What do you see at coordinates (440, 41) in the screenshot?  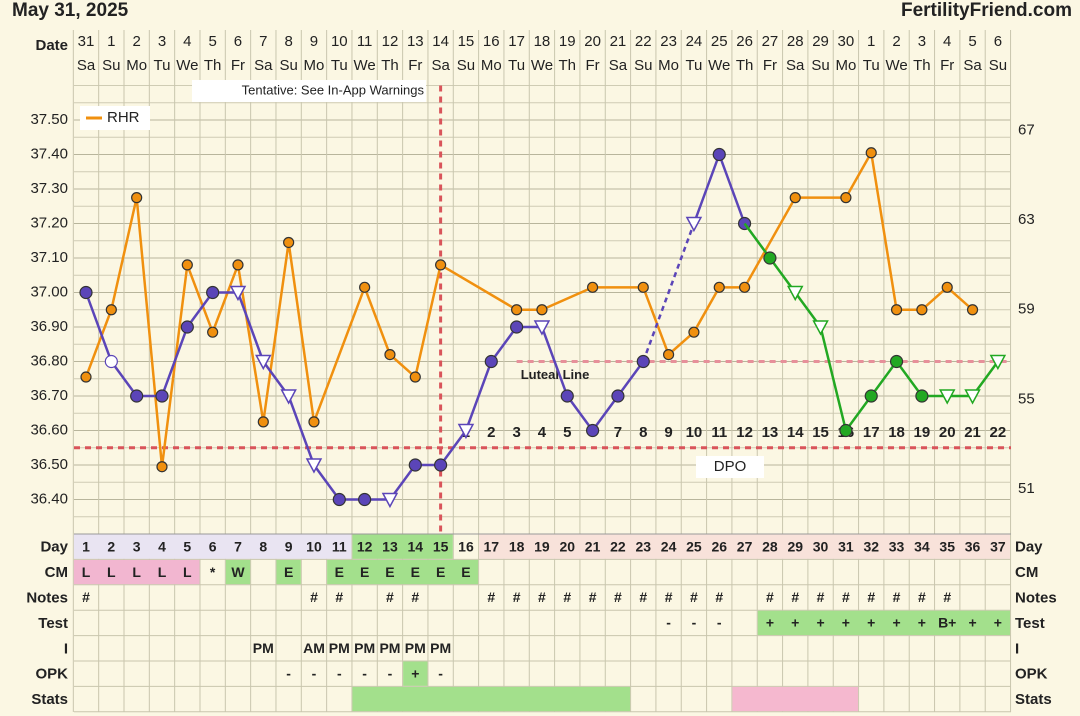 I see `date-label: 14` at bounding box center [440, 41].